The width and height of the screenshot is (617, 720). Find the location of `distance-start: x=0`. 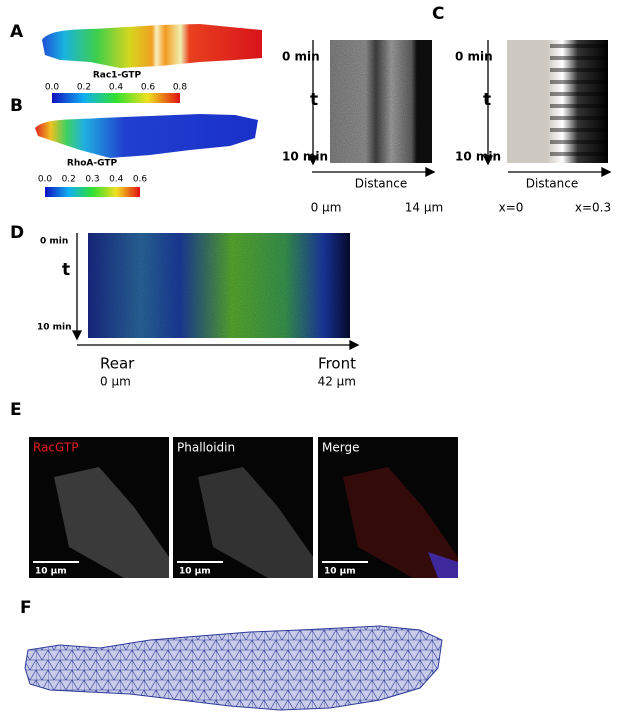

distance-start: x=0 is located at coordinates (511, 208).